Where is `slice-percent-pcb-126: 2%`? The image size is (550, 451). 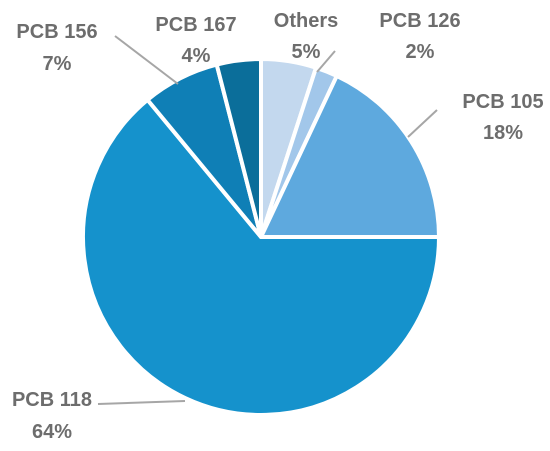
slice-percent-pcb-126: 2% is located at coordinates (420, 52).